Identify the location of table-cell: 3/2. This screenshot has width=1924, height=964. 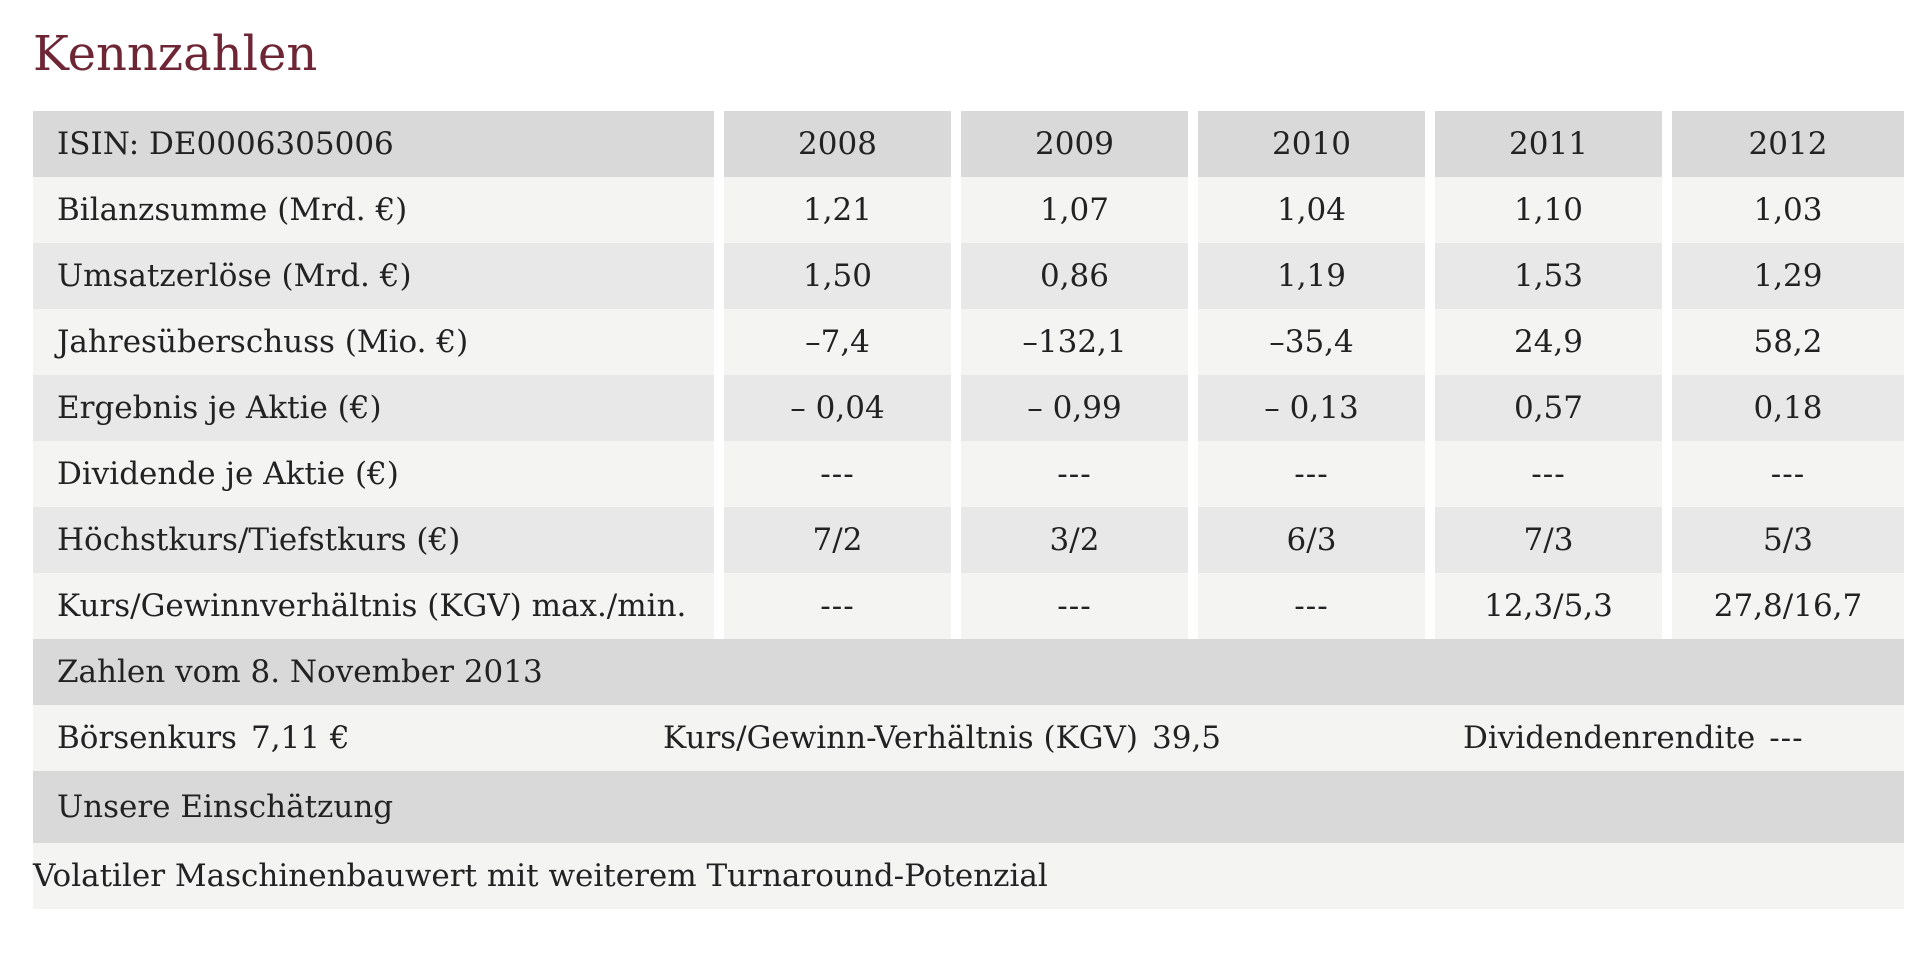
(1072, 540).